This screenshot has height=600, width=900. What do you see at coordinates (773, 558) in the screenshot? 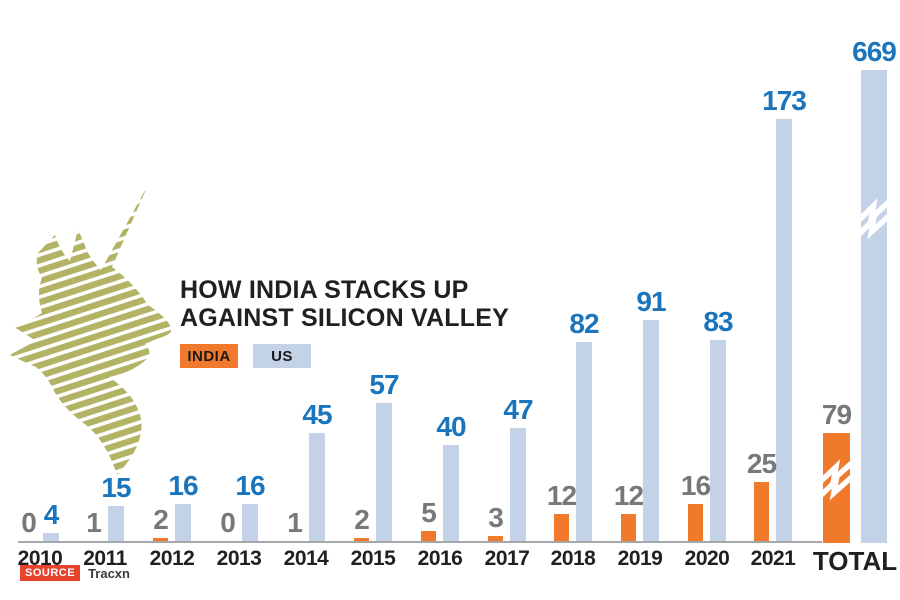
I see `year-label: 2021` at bounding box center [773, 558].